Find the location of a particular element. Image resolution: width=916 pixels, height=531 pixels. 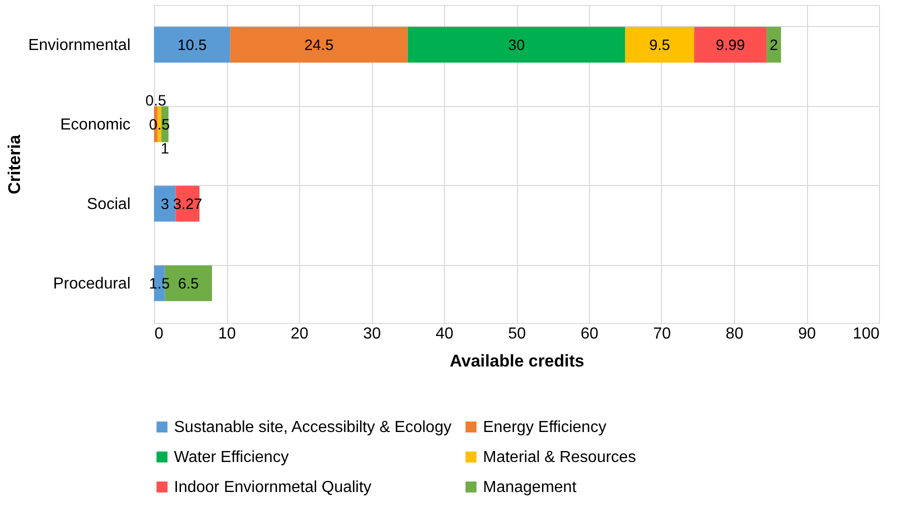

x-tick-label: 30 is located at coordinates (372, 334).